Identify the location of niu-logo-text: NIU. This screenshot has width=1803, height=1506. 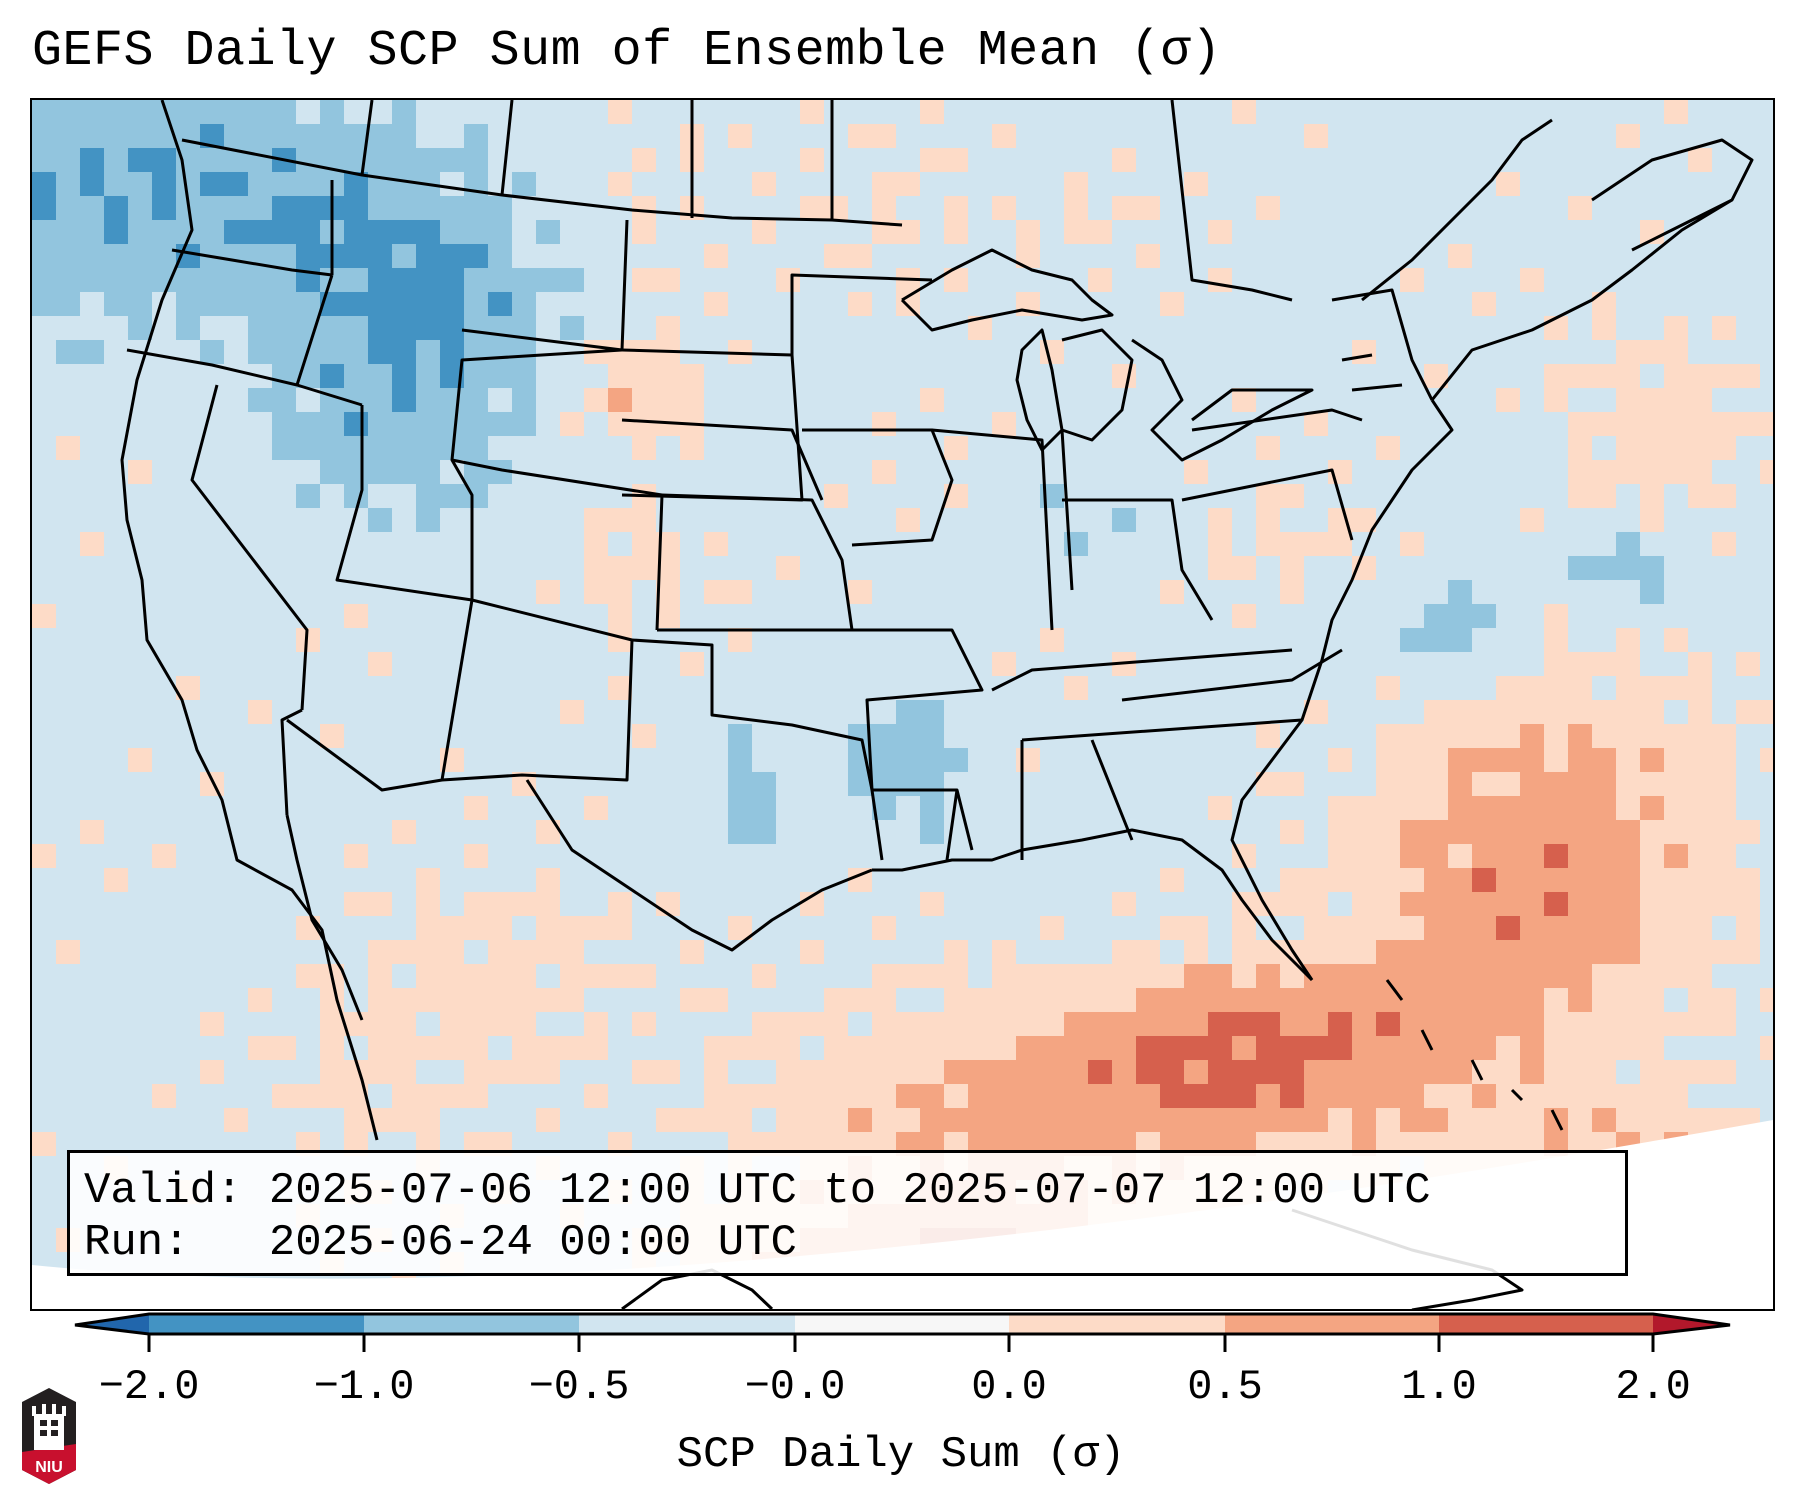
(49, 1467).